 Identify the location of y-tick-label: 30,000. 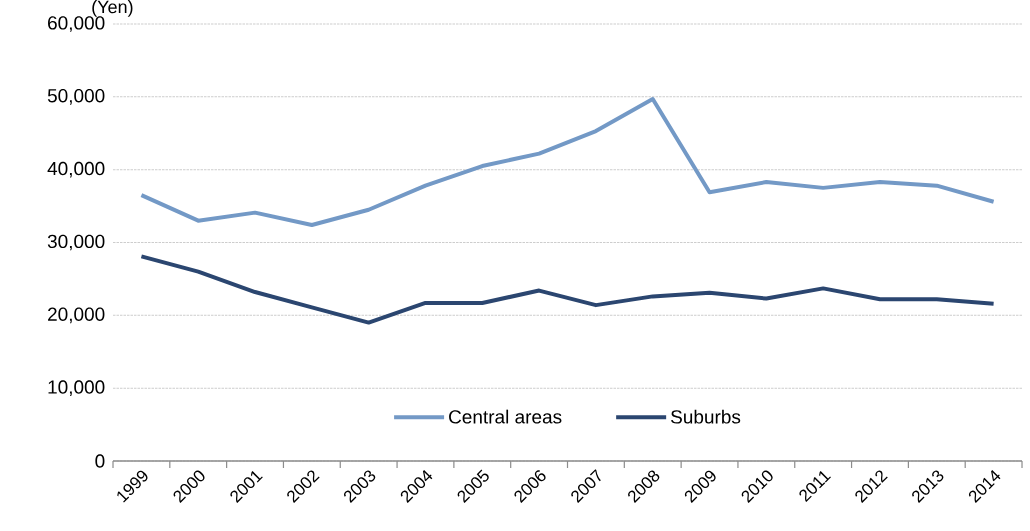
(76, 242).